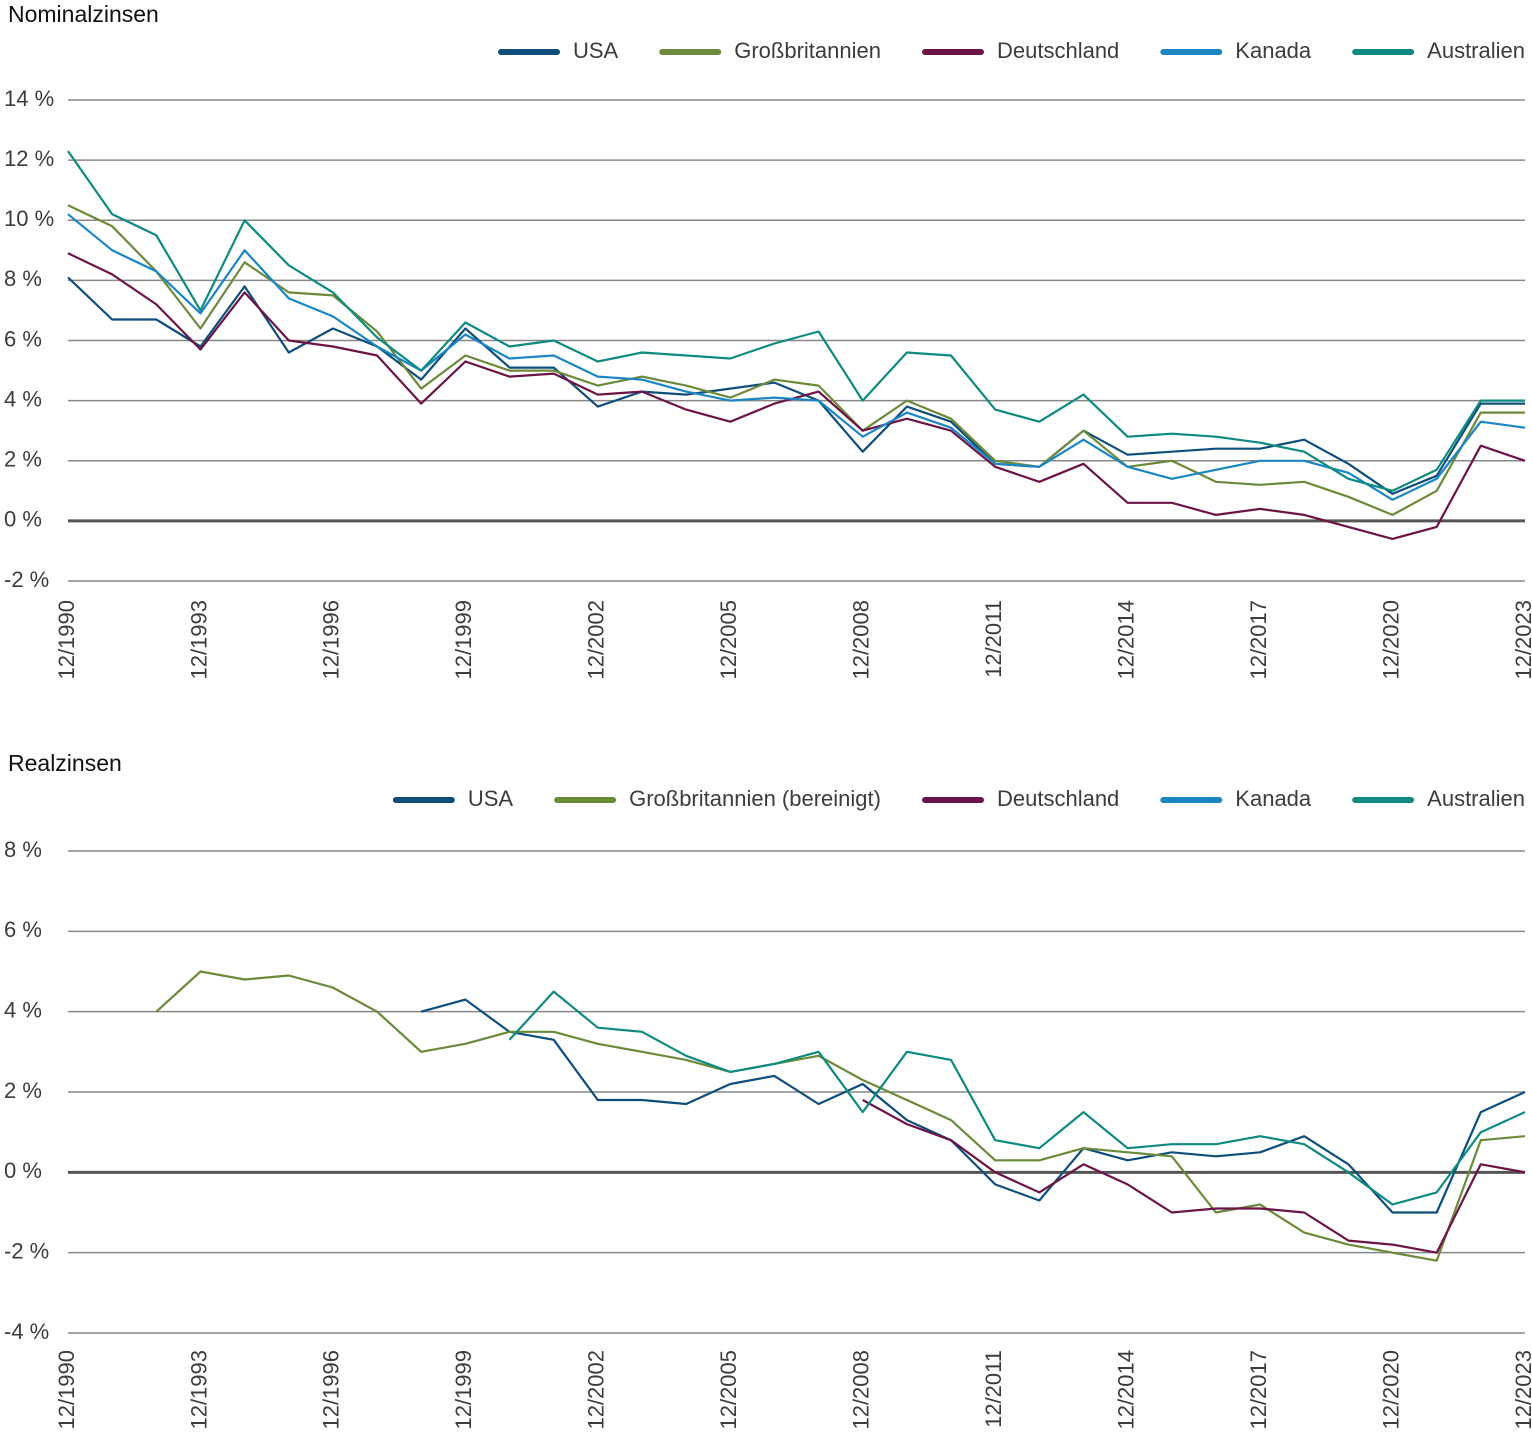 This screenshot has width=1532, height=1445. What do you see at coordinates (29, 218) in the screenshot?
I see `y-tick-label: 10 %` at bounding box center [29, 218].